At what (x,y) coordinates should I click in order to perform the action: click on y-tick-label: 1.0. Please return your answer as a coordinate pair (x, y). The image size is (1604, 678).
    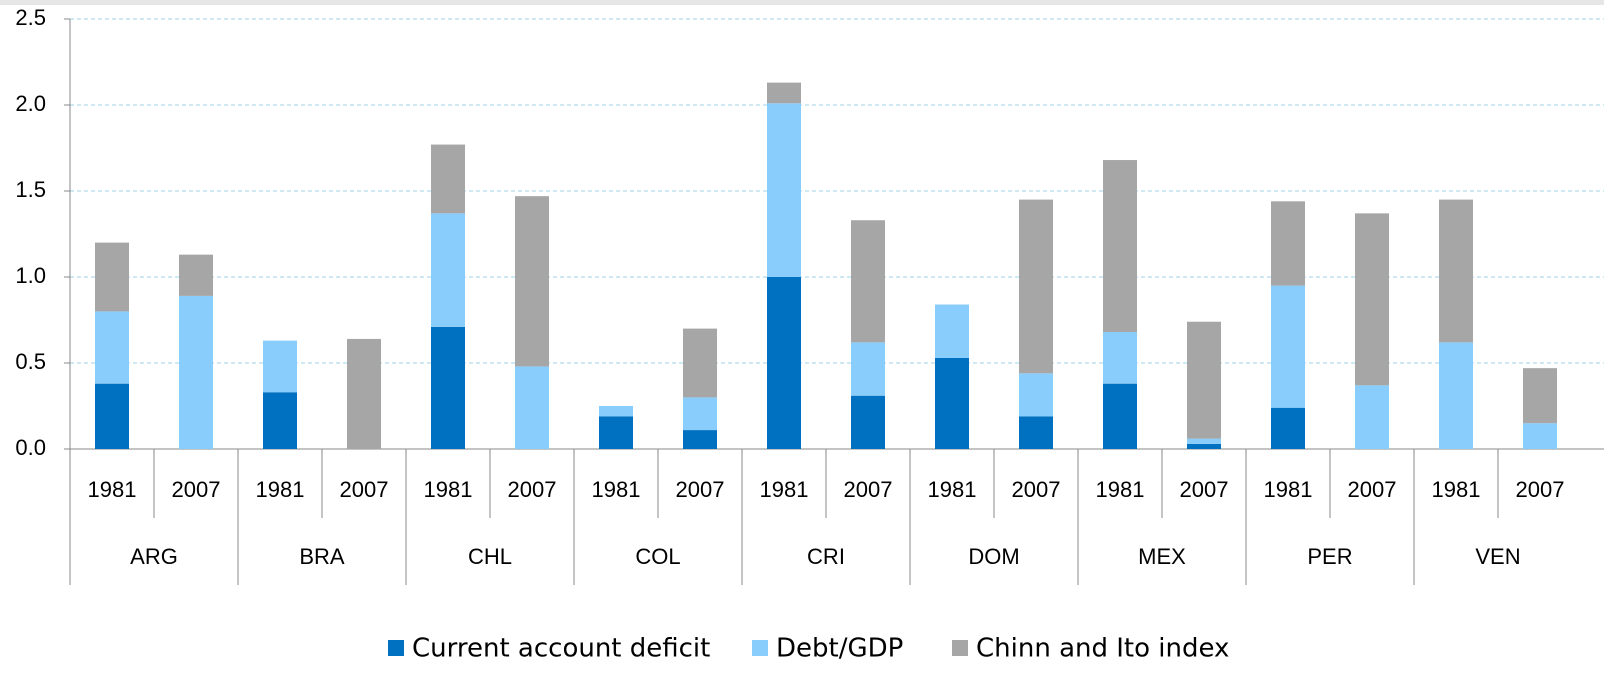
    Looking at the image, I should click on (30, 275).